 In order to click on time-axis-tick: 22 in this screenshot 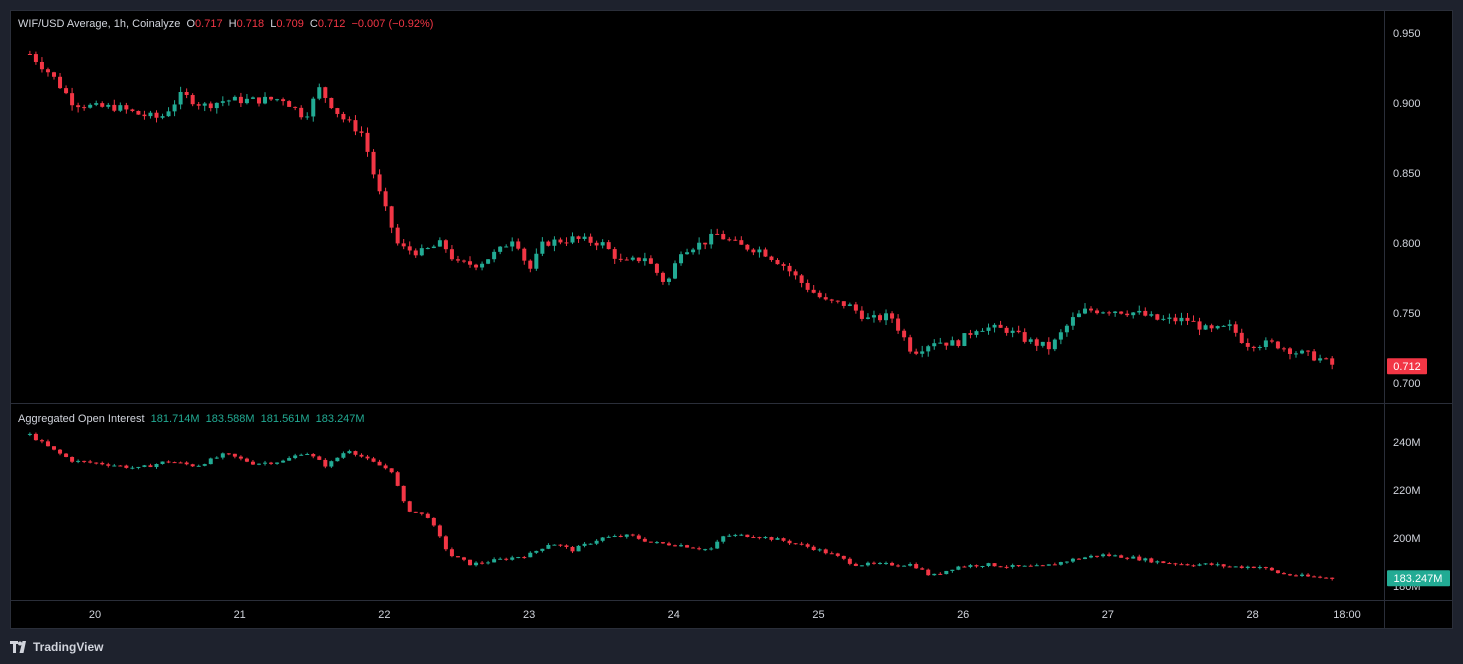, I will do `click(384, 615)`.